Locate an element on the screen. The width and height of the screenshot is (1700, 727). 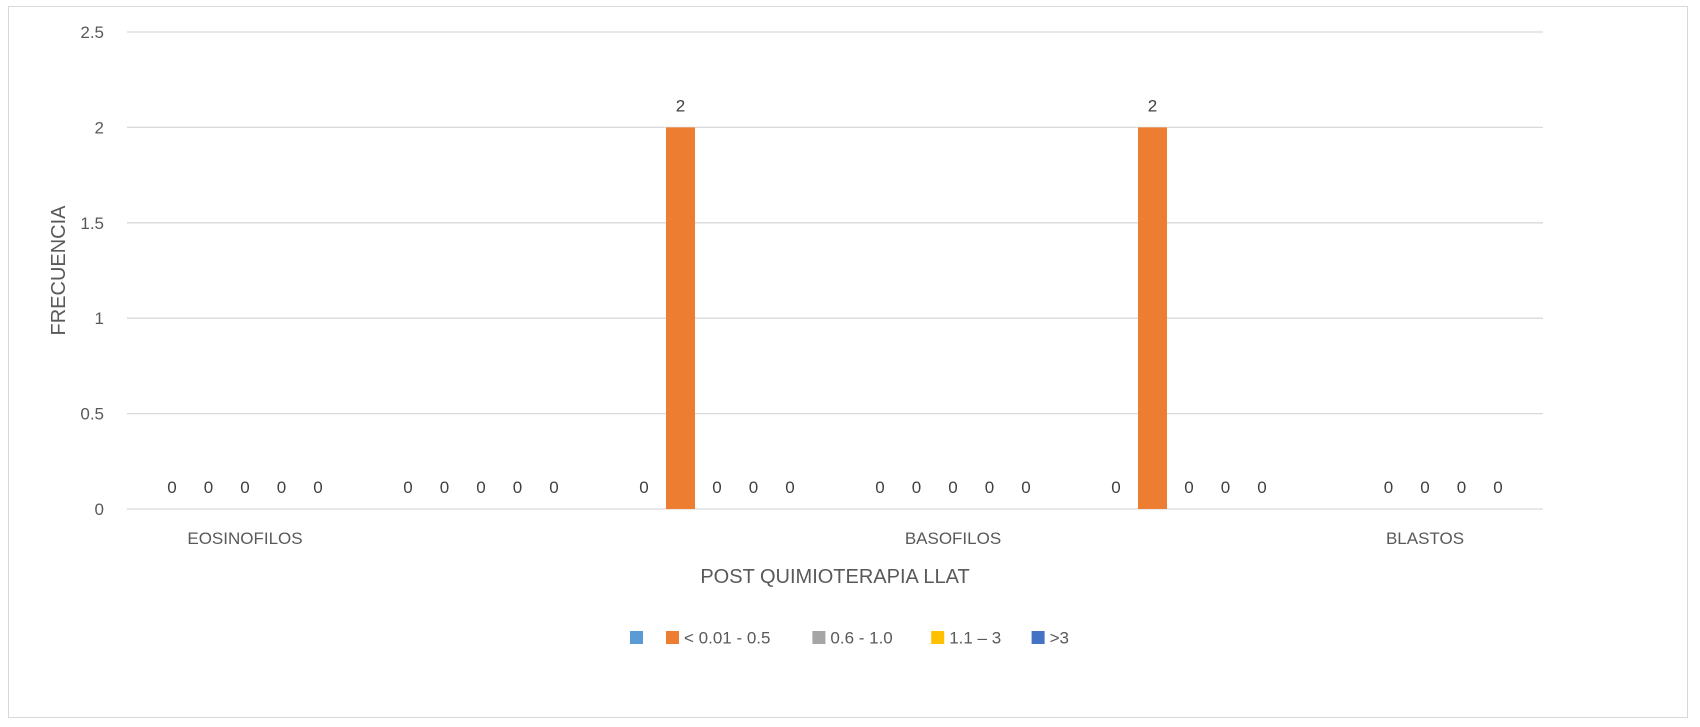
y-tick-label: 1.5 is located at coordinates (92, 223).